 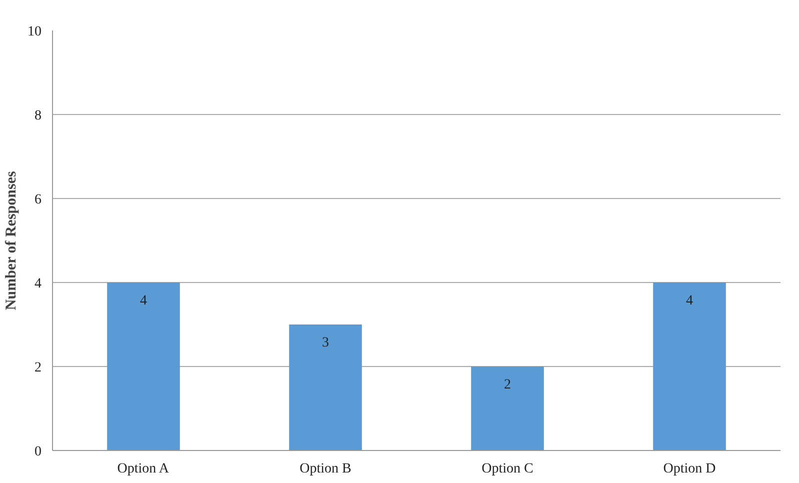 What do you see at coordinates (689, 469) in the screenshot?
I see `x-tick-label: Option D` at bounding box center [689, 469].